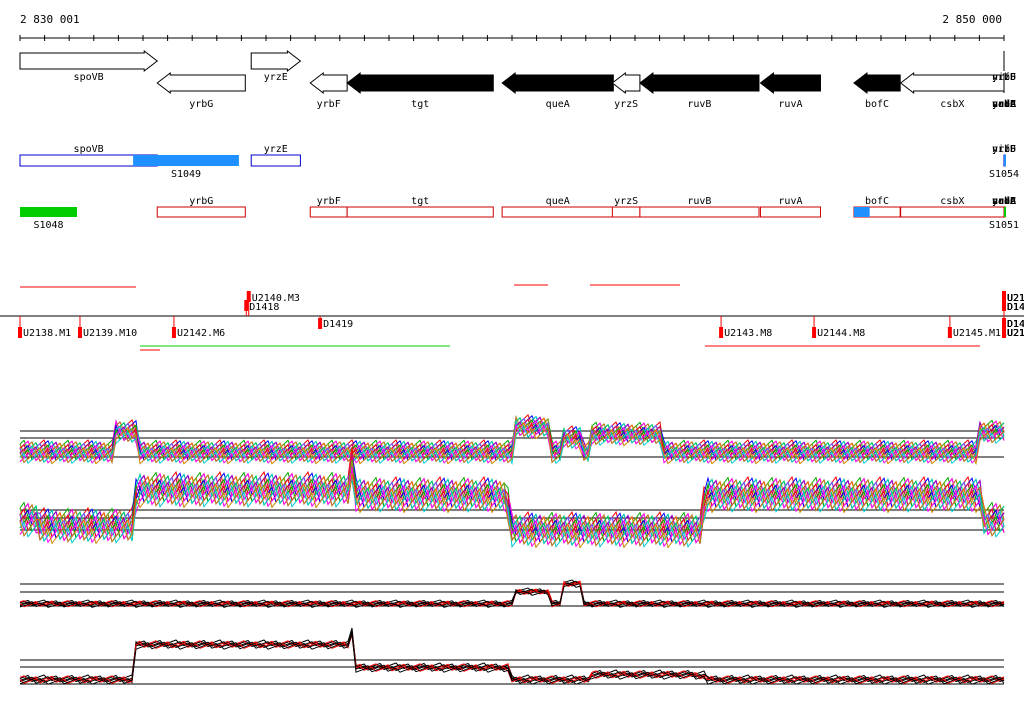 The height and width of the screenshot is (714, 1024). I want to click on upper_segments-label-d1418: D1418, so click(264, 307).